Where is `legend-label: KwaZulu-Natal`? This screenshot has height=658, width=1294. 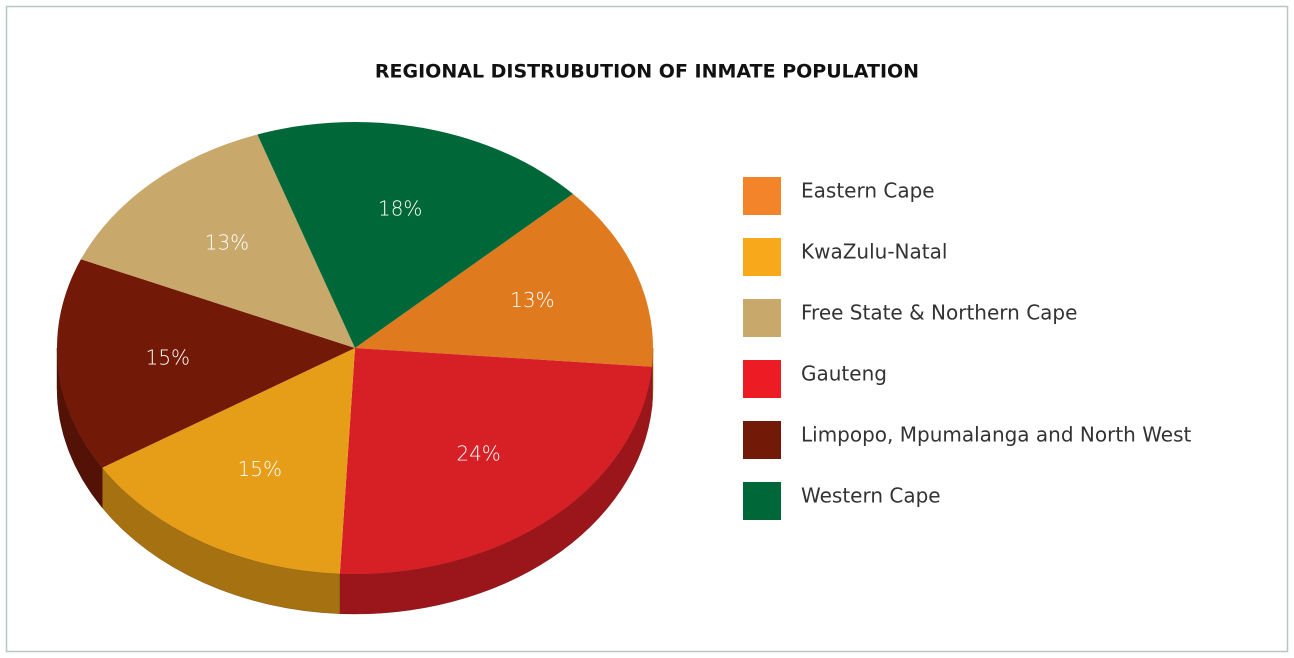 legend-label: KwaZulu-Natal is located at coordinates (874, 252).